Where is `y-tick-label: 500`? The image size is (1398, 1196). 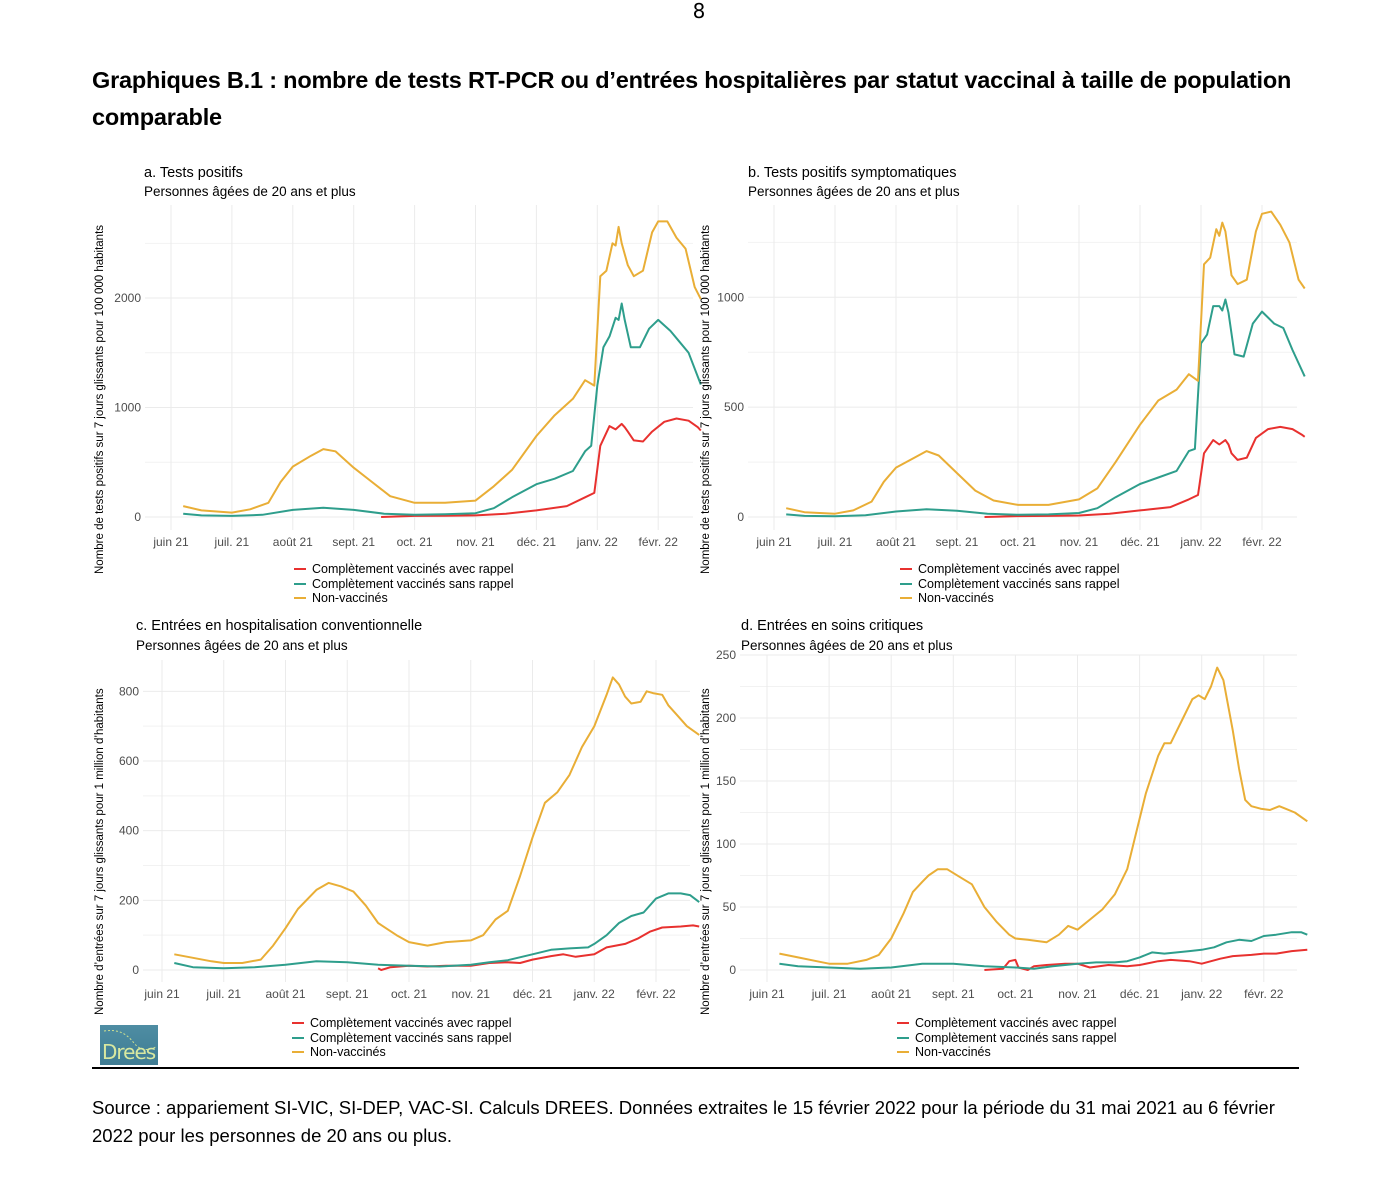
y-tick-label: 500 is located at coordinates (734, 407).